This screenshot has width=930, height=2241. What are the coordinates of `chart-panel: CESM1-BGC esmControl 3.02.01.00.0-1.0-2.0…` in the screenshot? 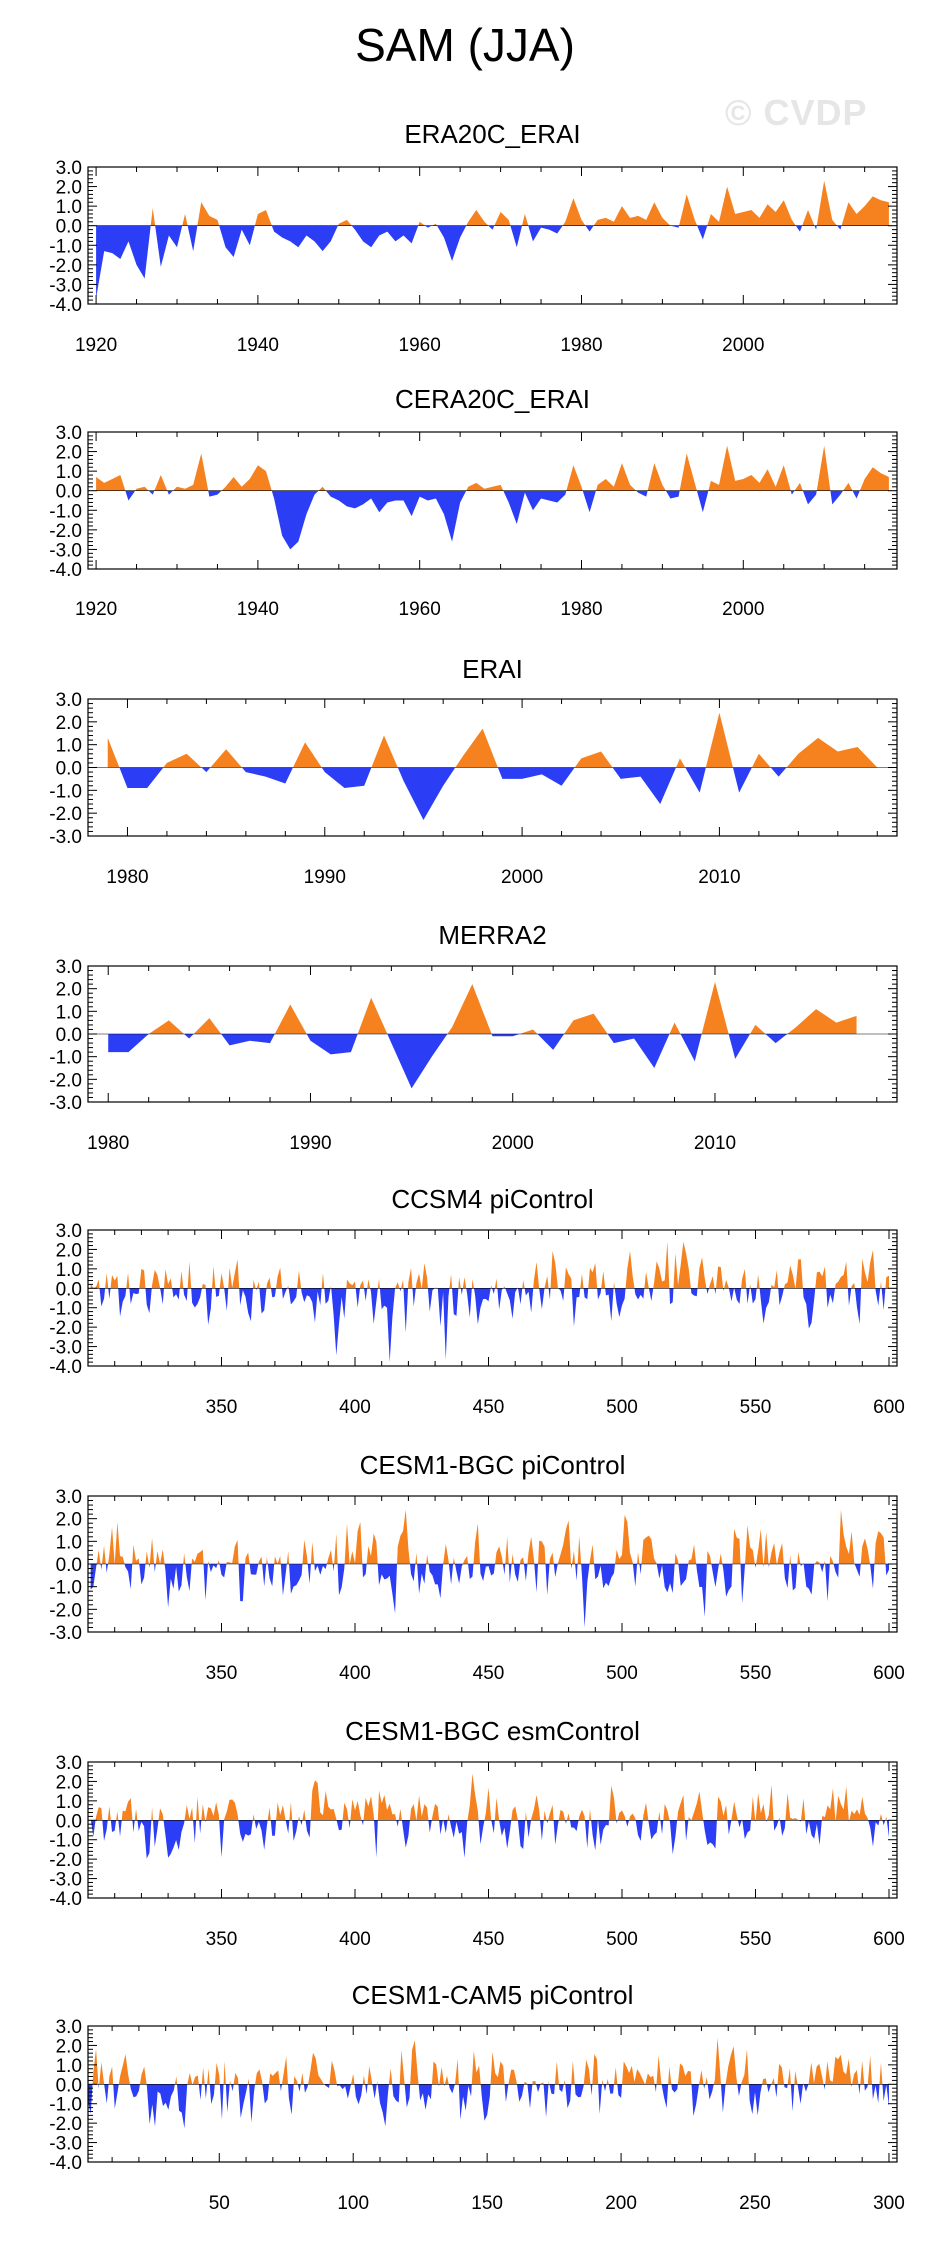 It's located at (477, 1833).